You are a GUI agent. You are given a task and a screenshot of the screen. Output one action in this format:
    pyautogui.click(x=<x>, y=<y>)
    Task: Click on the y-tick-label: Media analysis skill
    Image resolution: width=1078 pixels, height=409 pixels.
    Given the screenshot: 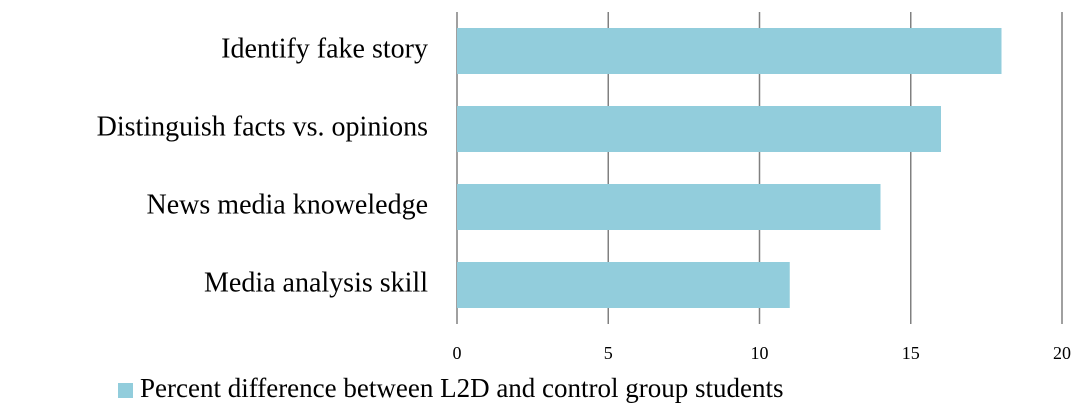 What is the action you would take?
    pyautogui.click(x=316, y=282)
    